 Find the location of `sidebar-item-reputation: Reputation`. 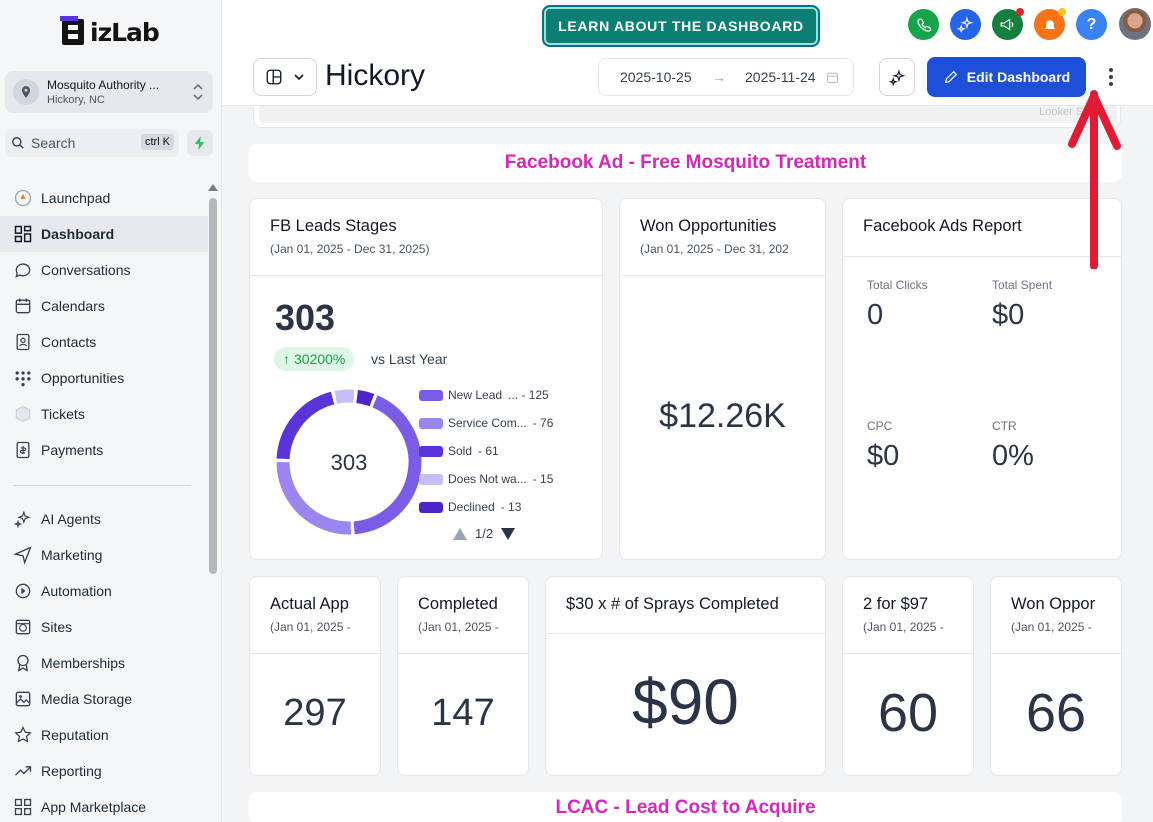

sidebar-item-reputation: Reputation is located at coordinates (104, 735).